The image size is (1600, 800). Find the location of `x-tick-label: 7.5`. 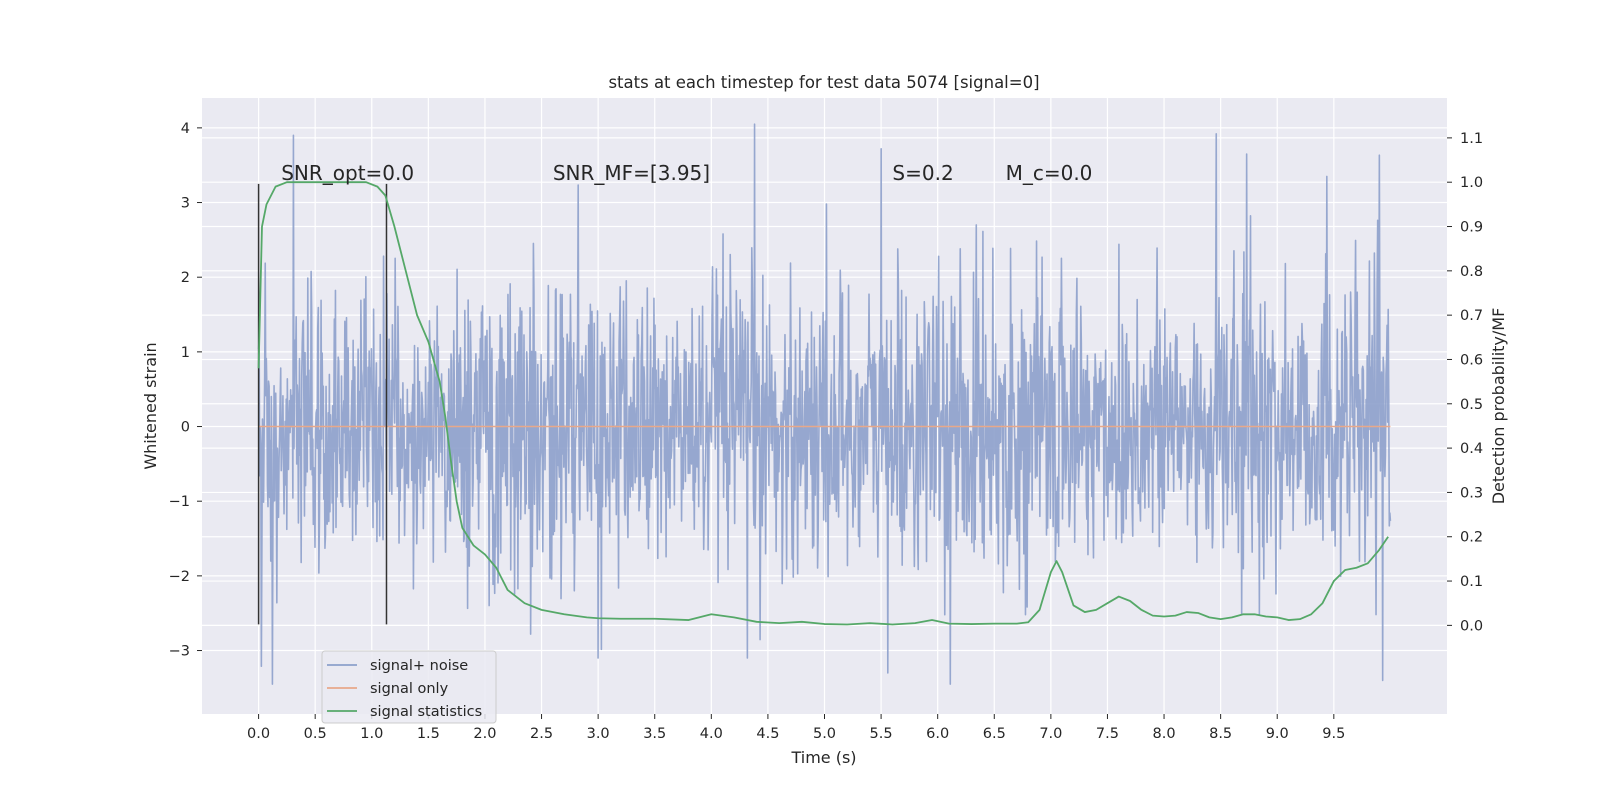

x-tick-label: 7.5 is located at coordinates (1107, 734).